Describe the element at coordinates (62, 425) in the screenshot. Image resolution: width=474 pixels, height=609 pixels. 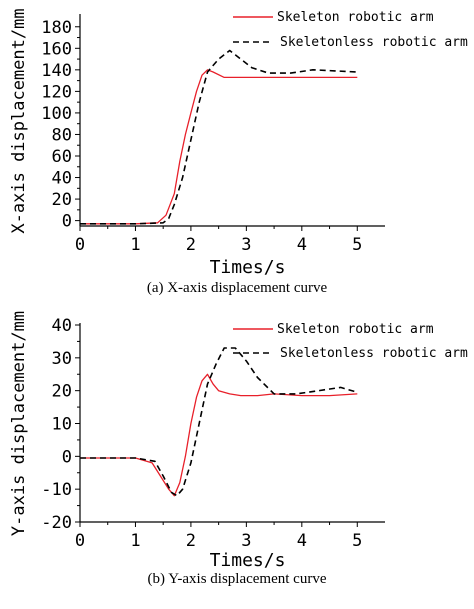
I see `y-tick-label: 10` at that location.